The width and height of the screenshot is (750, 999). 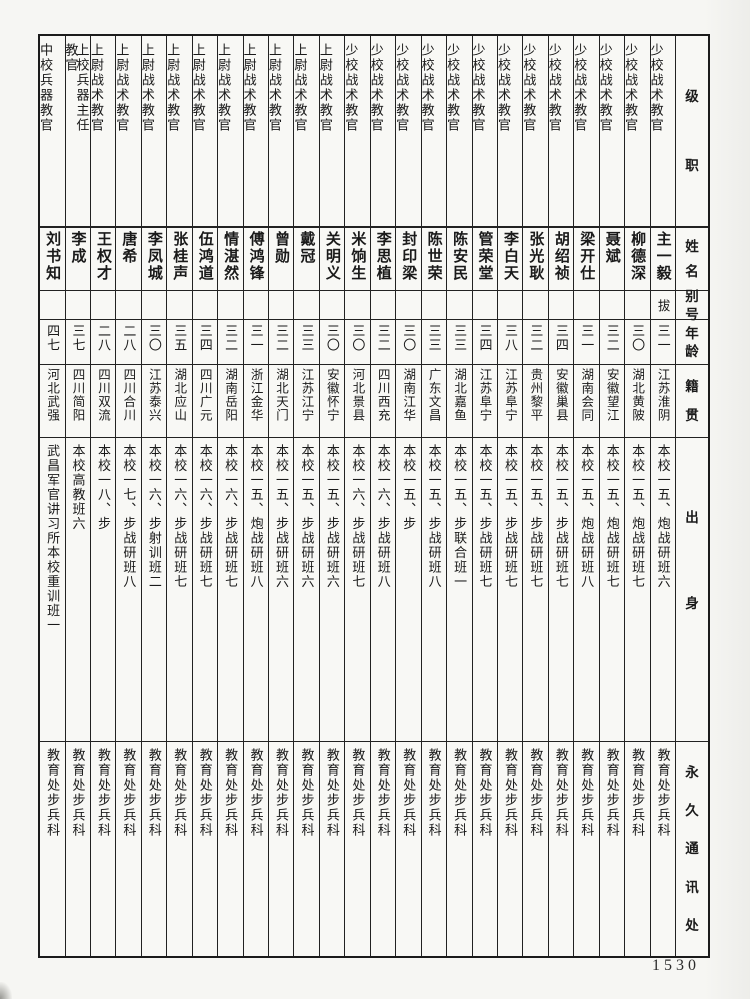 I want to click on native-place-text: 四川双流, so click(x=102, y=395).